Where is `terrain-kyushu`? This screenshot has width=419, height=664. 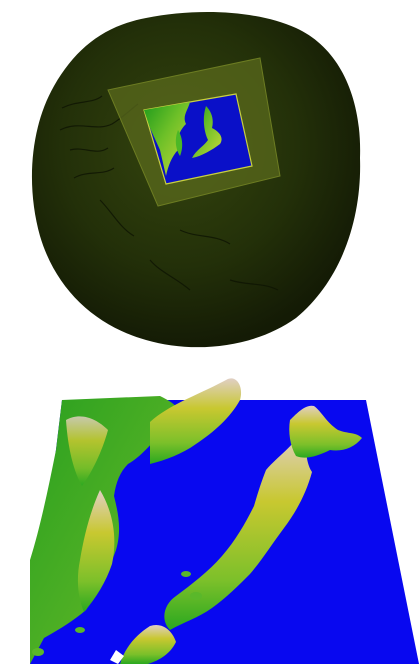
terrain-kyushu is located at coordinates (148, 644).